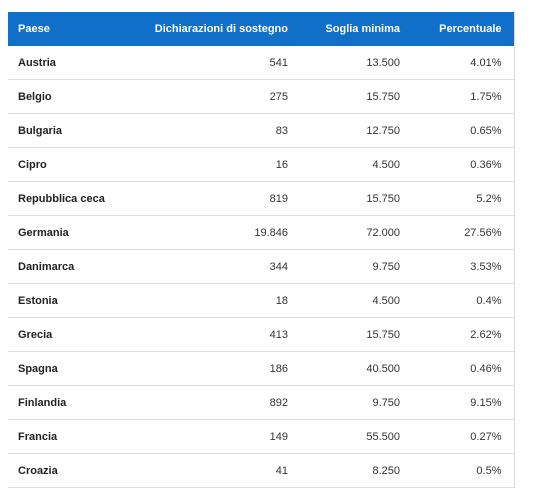 This screenshot has height=488, width=546. I want to click on value-cell: 72.000, so click(356, 232).